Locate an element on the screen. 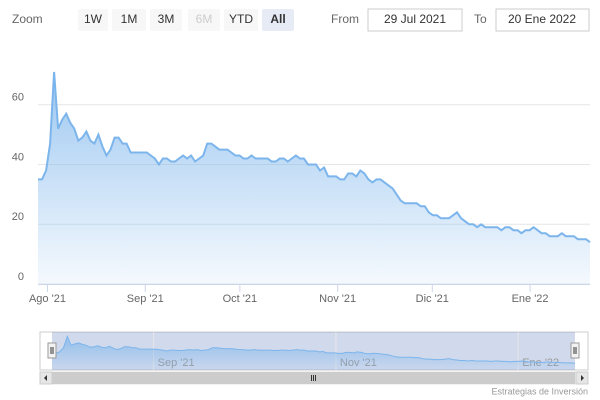 Image resolution: width=600 pixels, height=400 pixels. x-tick-label: Nov '21 is located at coordinates (337, 299).